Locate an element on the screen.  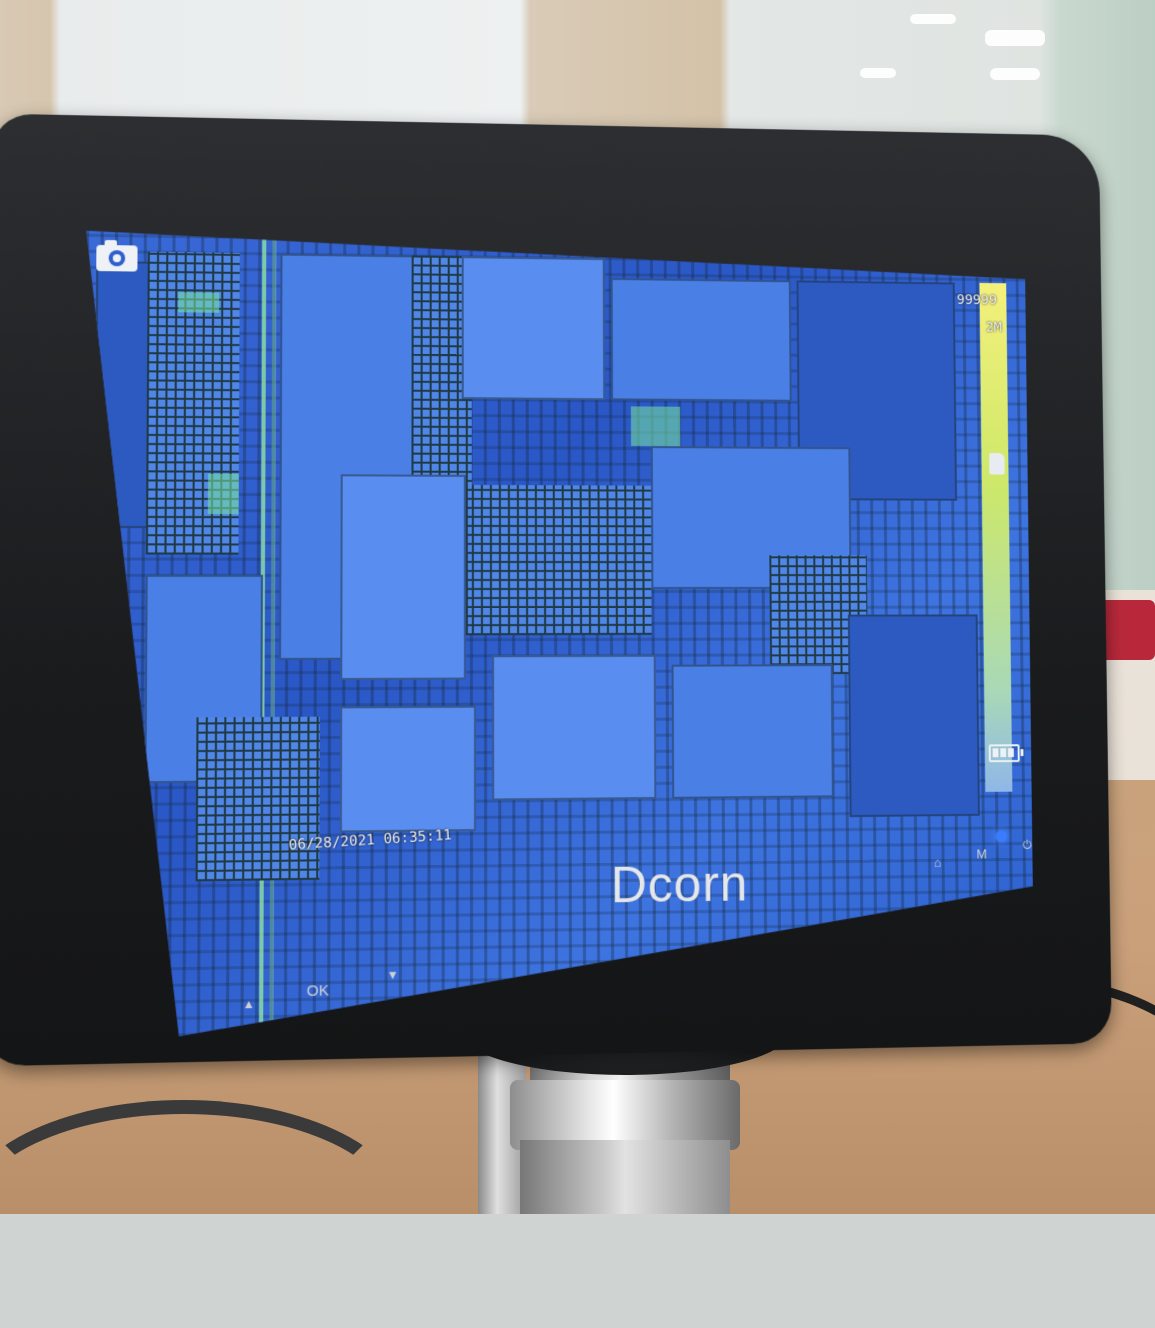
image-trace is located at coordinates (272, 634).